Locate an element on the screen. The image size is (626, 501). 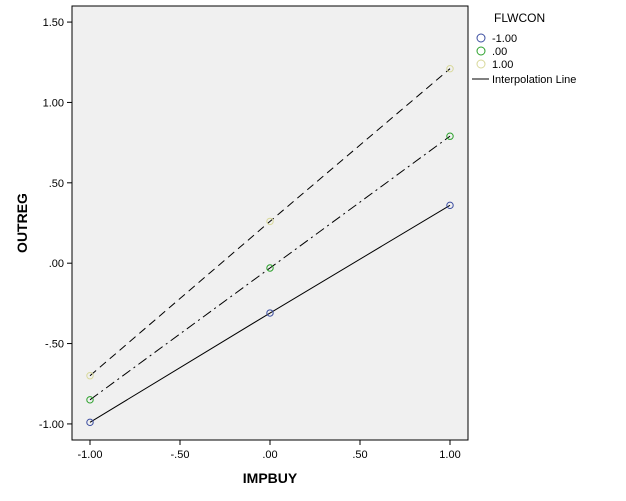
y-tick-label: .50 is located at coordinates (56, 184).